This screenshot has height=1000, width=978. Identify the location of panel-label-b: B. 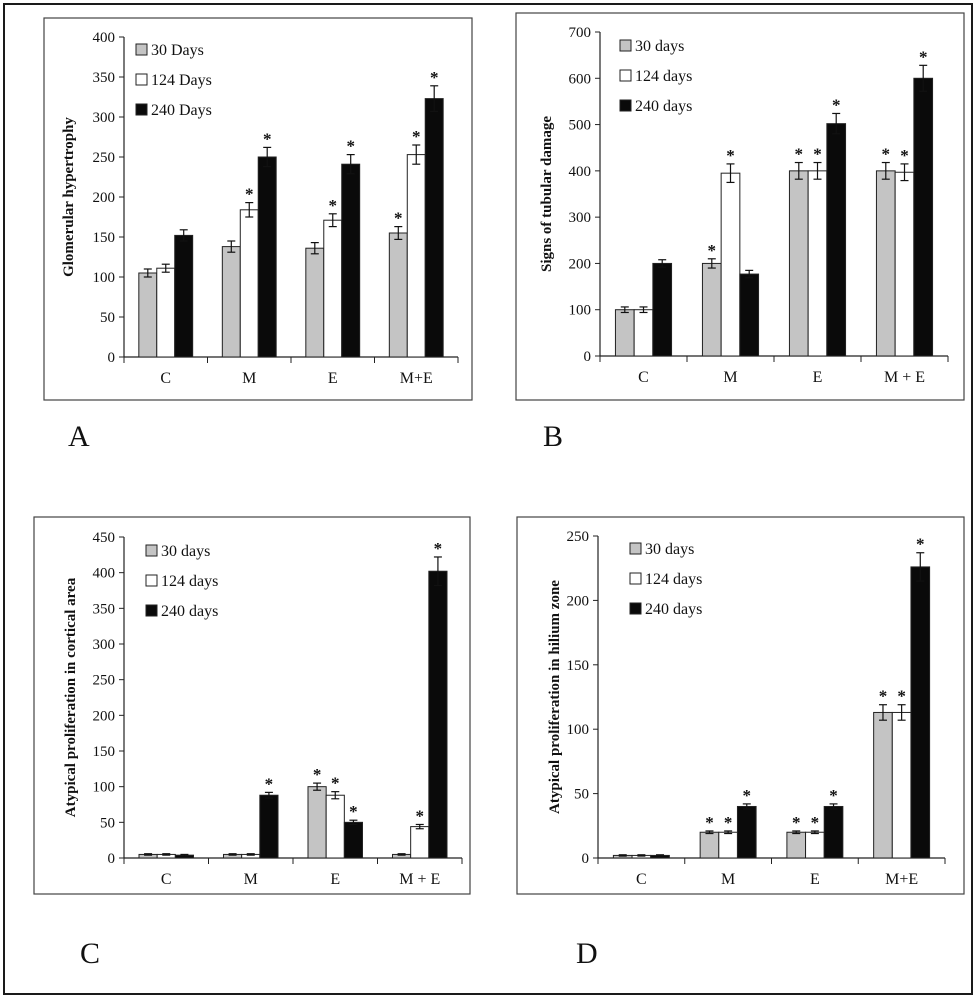
(553, 436).